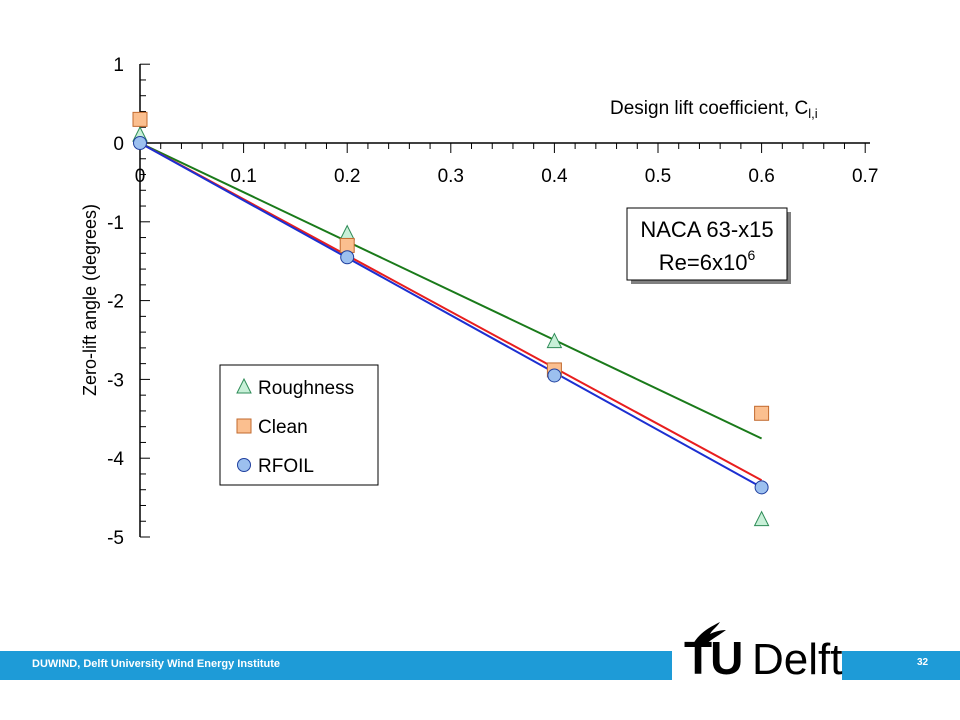 This screenshot has width=960, height=720. I want to click on title-line2: Re=6x106, so click(707, 261).